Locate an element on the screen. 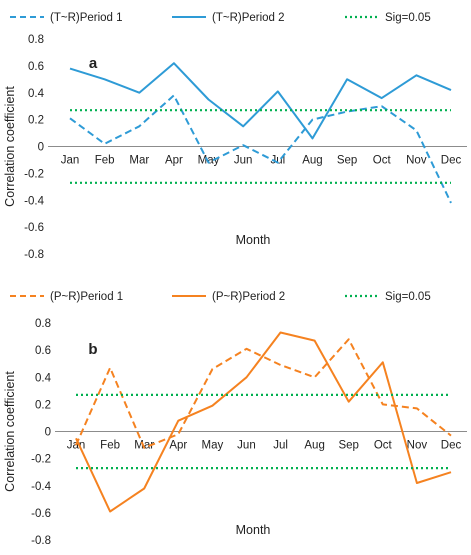  legend-label: (P~R)Period 2 is located at coordinates (248, 297).